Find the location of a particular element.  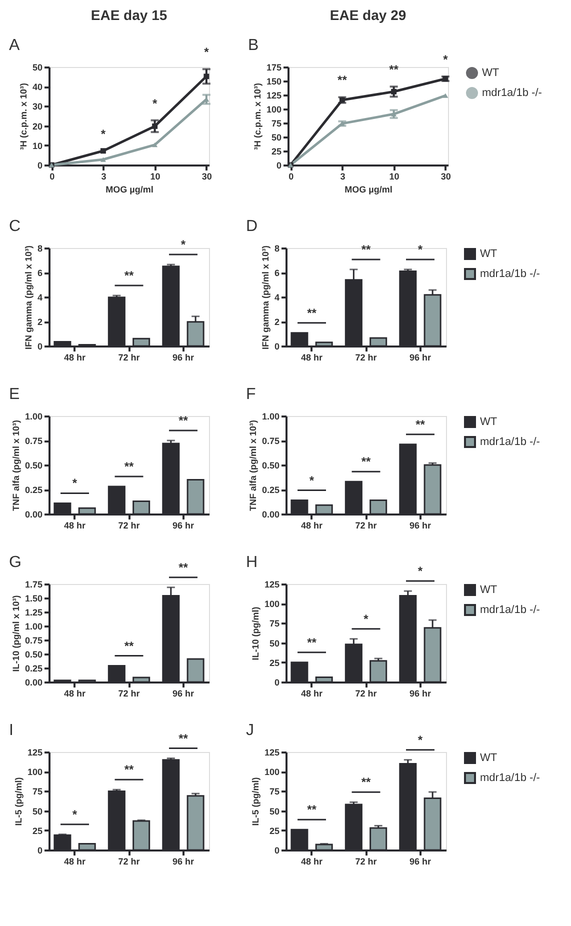

legend-label: mdr1a/1b -/- is located at coordinates (510, 274).